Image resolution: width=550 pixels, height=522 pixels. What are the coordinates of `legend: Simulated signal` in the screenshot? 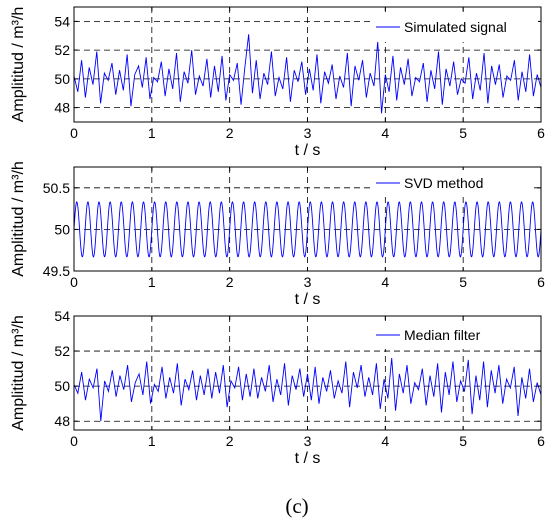 It's located at (455, 27).